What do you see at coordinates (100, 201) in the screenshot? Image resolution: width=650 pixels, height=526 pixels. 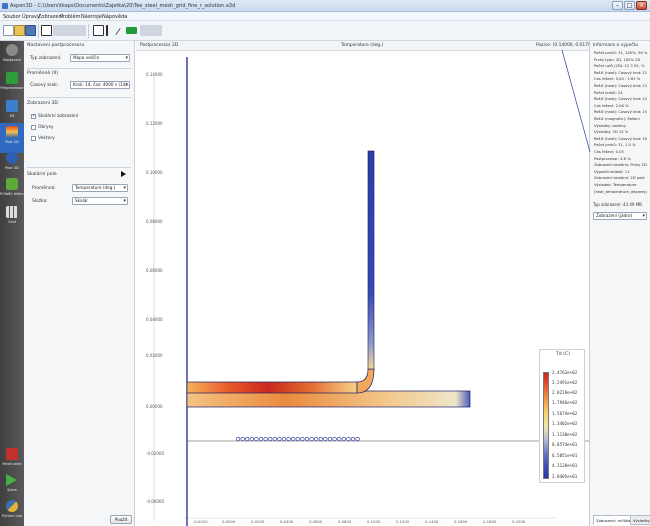 I see `component-select: Skalár` at bounding box center [100, 201].